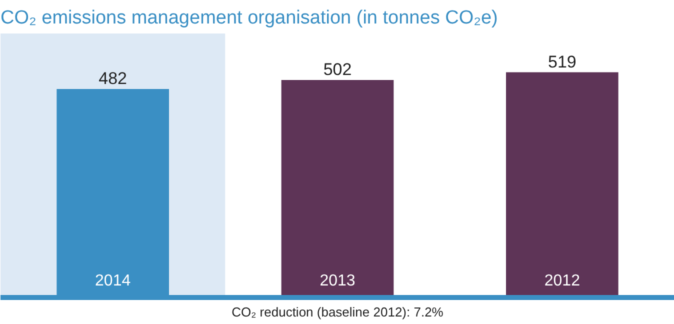 This screenshot has width=674, height=324. Describe the element at coordinates (113, 281) in the screenshot. I see `x-tick-label: 2014` at that location.